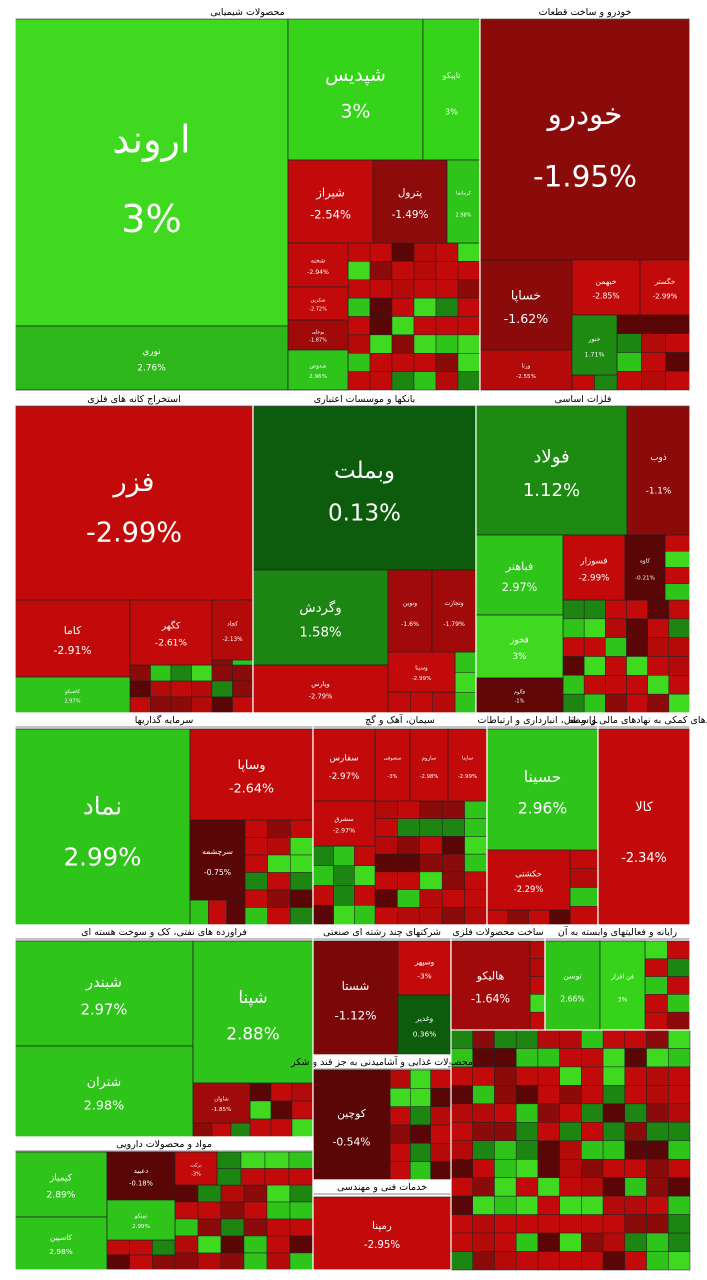  What do you see at coordinates (393, 758) in the screenshot?
I see `tile-name: سصوفی` at bounding box center [393, 758].